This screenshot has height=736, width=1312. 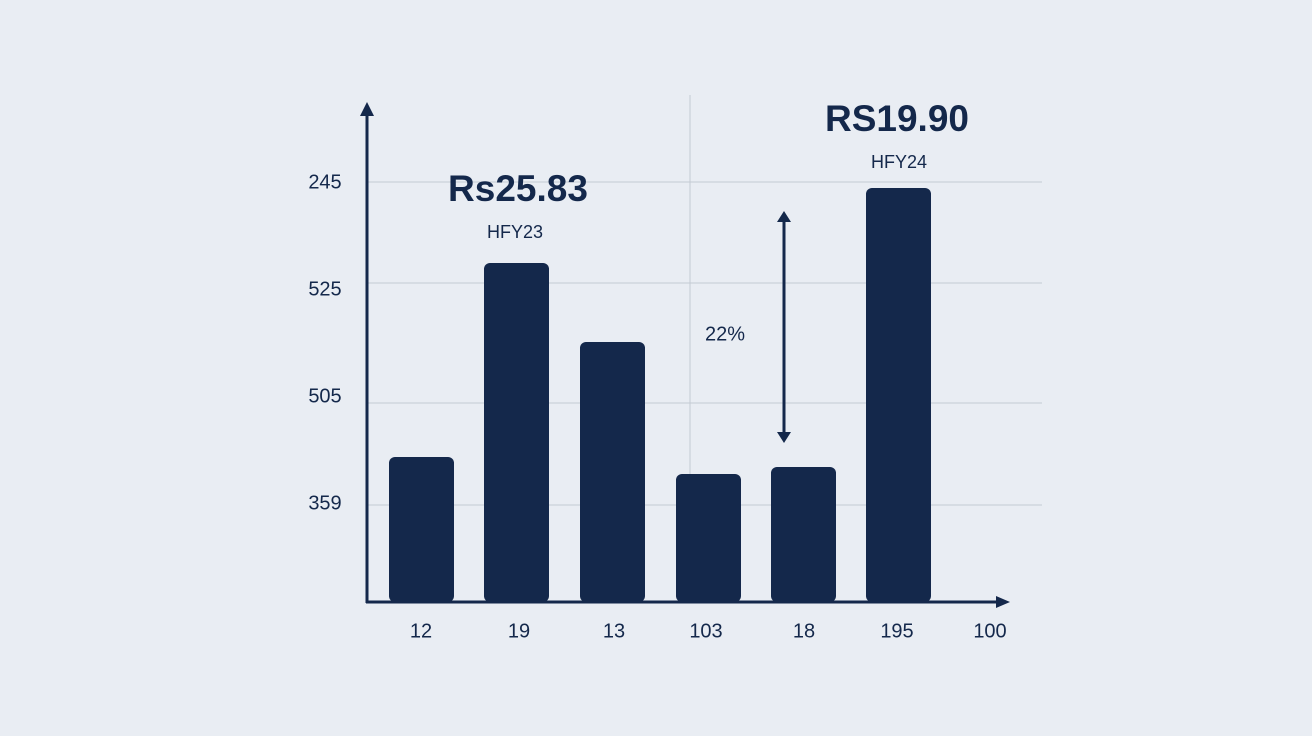 I want to click on annotation-period: HFY24, so click(x=899, y=162).